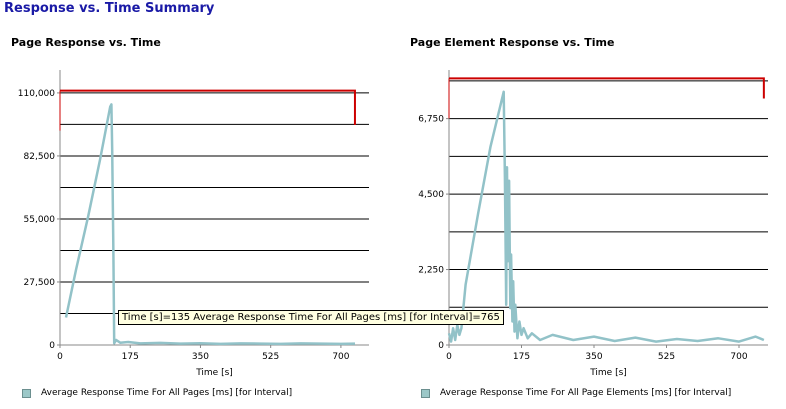 The image size is (786, 409). What do you see at coordinates (431, 195) in the screenshot?
I see `y-tick-label: 4,500` at bounding box center [431, 195].